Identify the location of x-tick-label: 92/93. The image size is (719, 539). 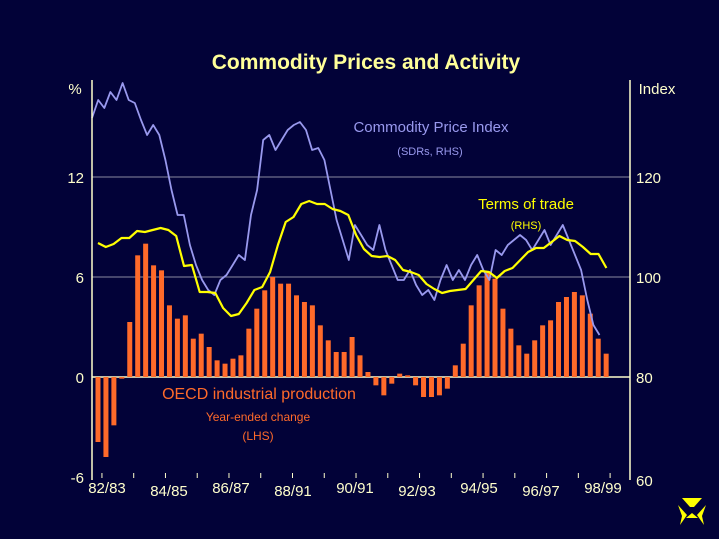
(417, 491).